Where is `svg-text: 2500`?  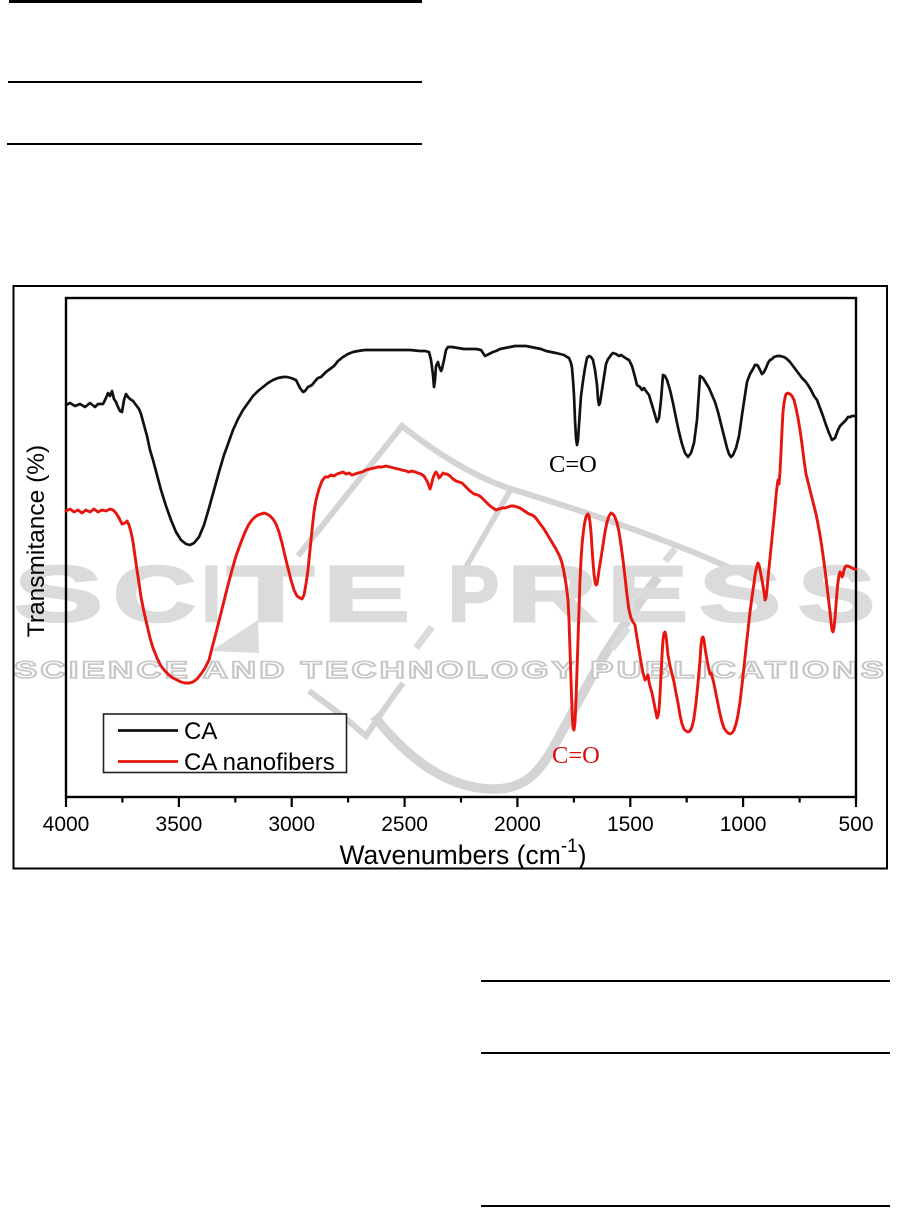
svg-text: 2500 is located at coordinates (404, 824).